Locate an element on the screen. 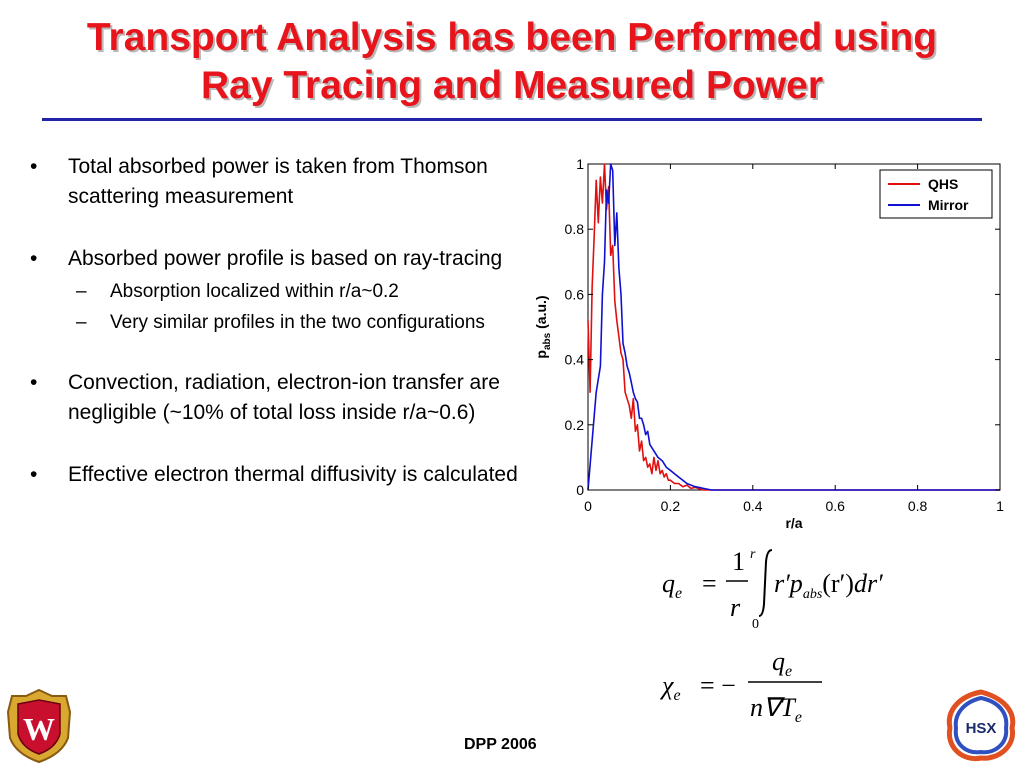 This screenshot has width=1024, height=768. y-tick-label: 1 is located at coordinates (580, 164).